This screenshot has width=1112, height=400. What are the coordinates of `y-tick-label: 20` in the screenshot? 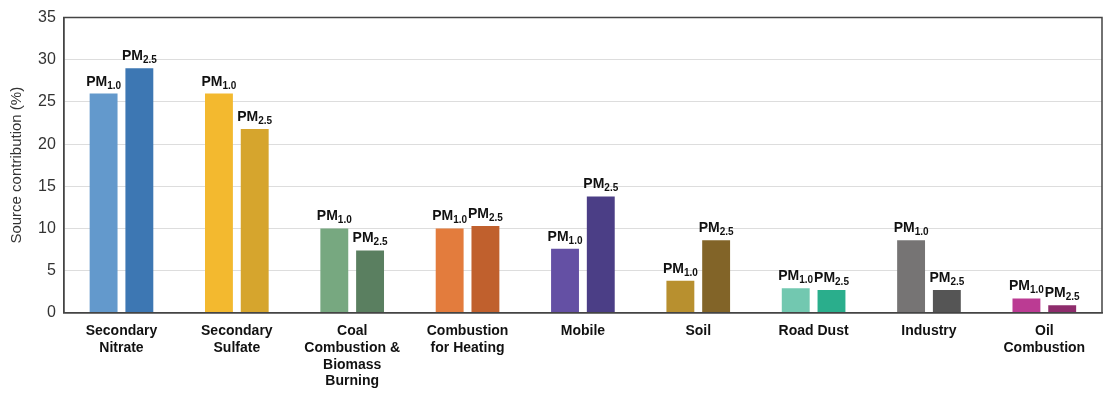 It's located at (47, 143).